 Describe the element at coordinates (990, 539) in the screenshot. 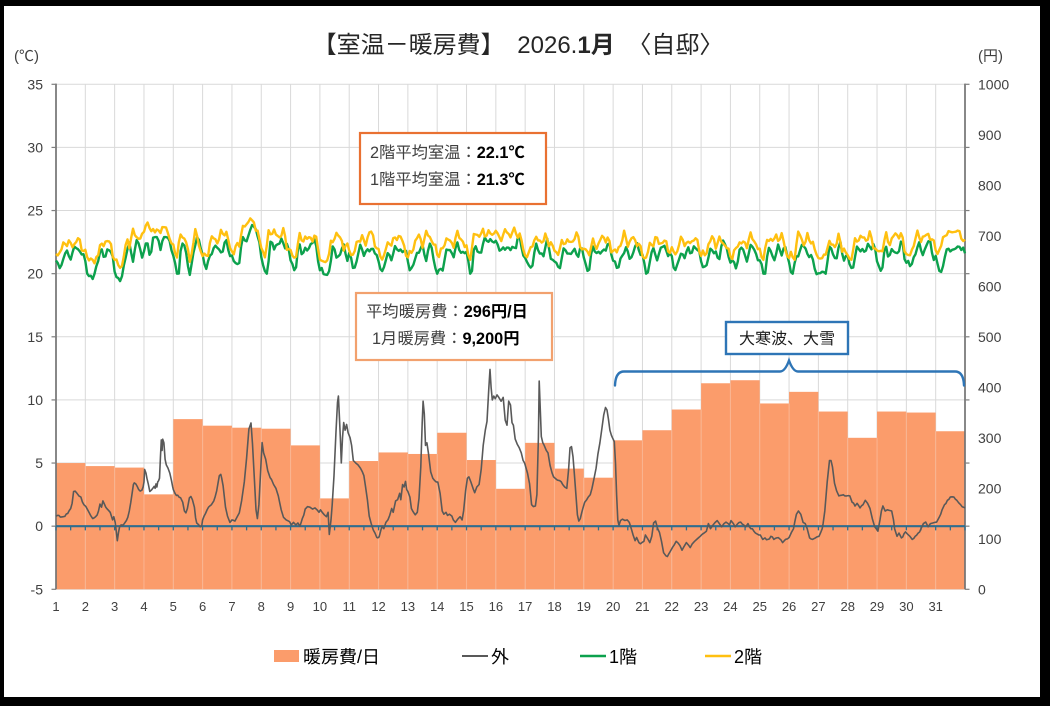

I see `svg-text: 100` at that location.